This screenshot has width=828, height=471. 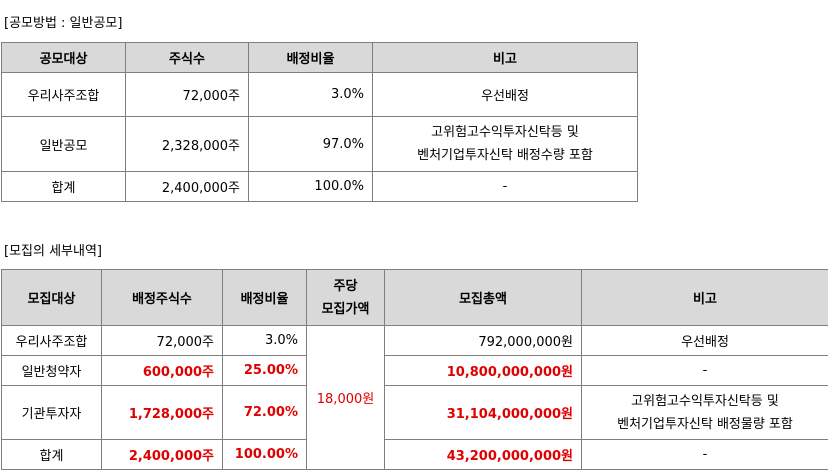 I want to click on header-total: 모집총액, so click(x=483, y=297).